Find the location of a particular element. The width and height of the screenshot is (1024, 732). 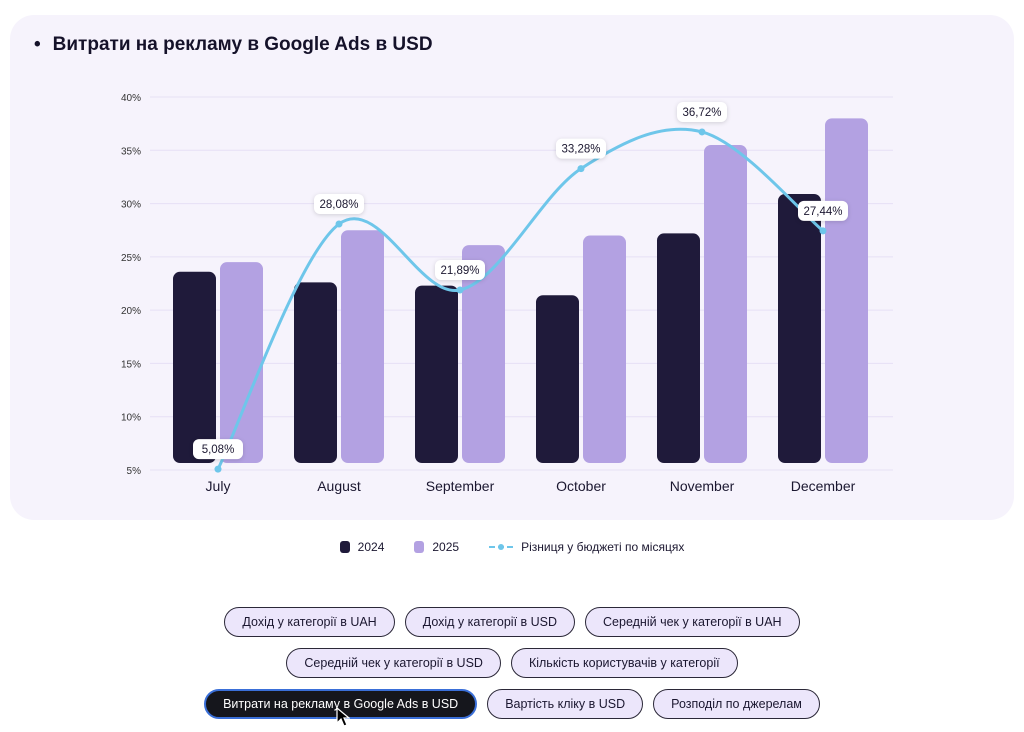

data-label: 21,89% is located at coordinates (459, 271).